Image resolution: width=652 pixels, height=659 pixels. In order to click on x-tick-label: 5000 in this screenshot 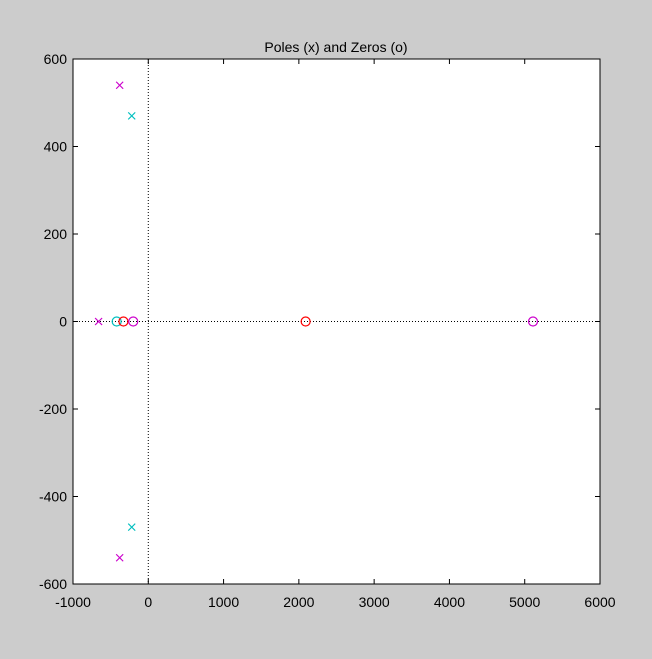, I will do `click(524, 602)`.